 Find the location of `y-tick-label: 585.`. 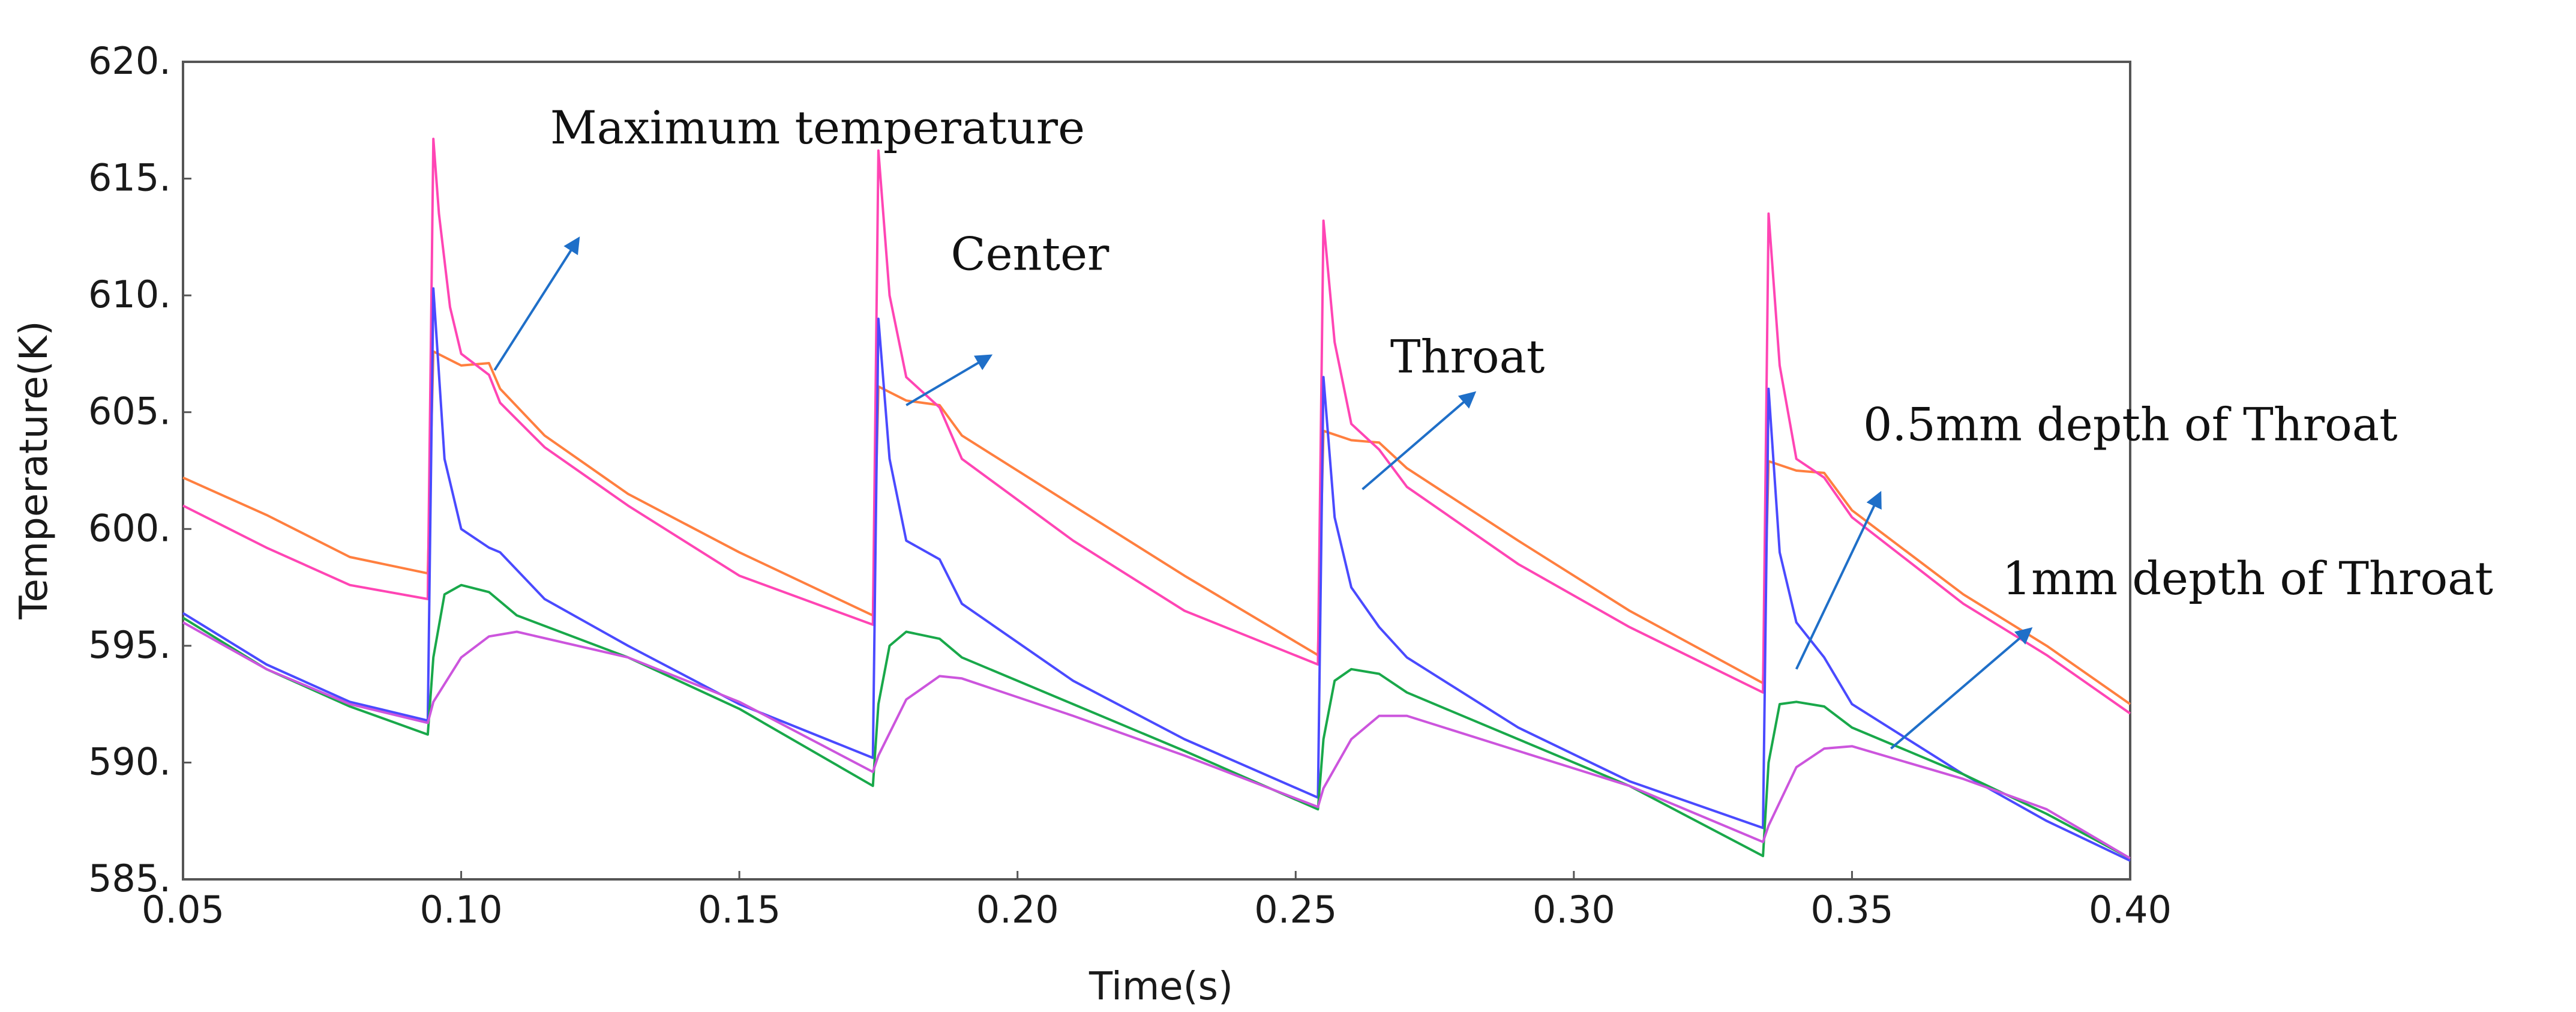

y-tick-label: 585. is located at coordinates (129, 878).